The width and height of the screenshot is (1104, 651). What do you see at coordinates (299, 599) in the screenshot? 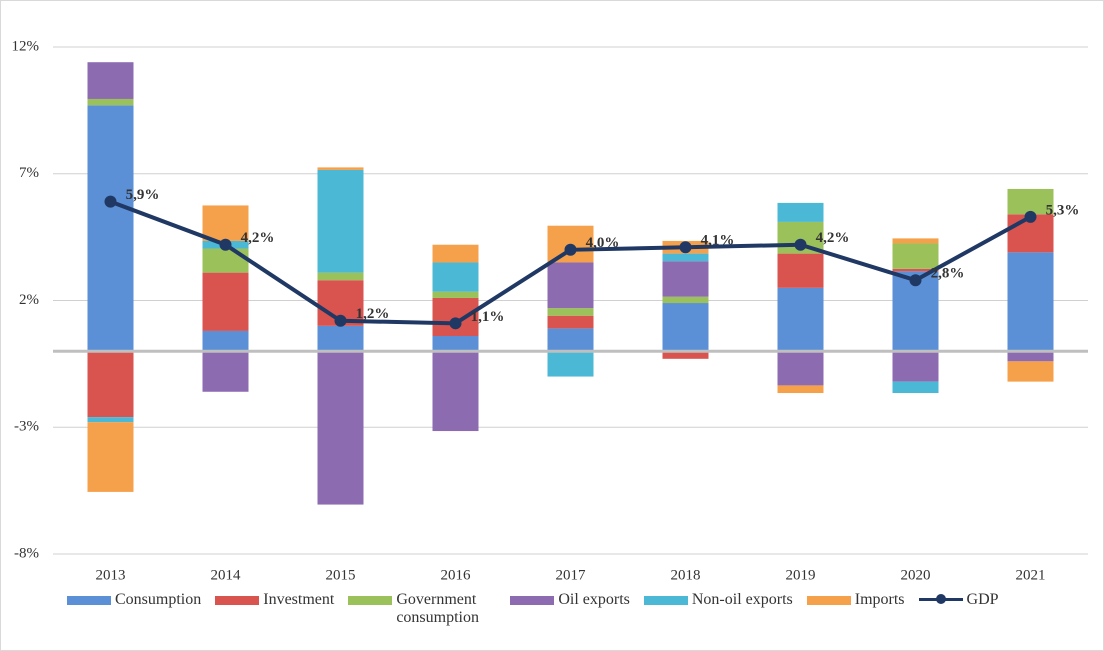
I see `legend-label: Investment` at bounding box center [299, 599].